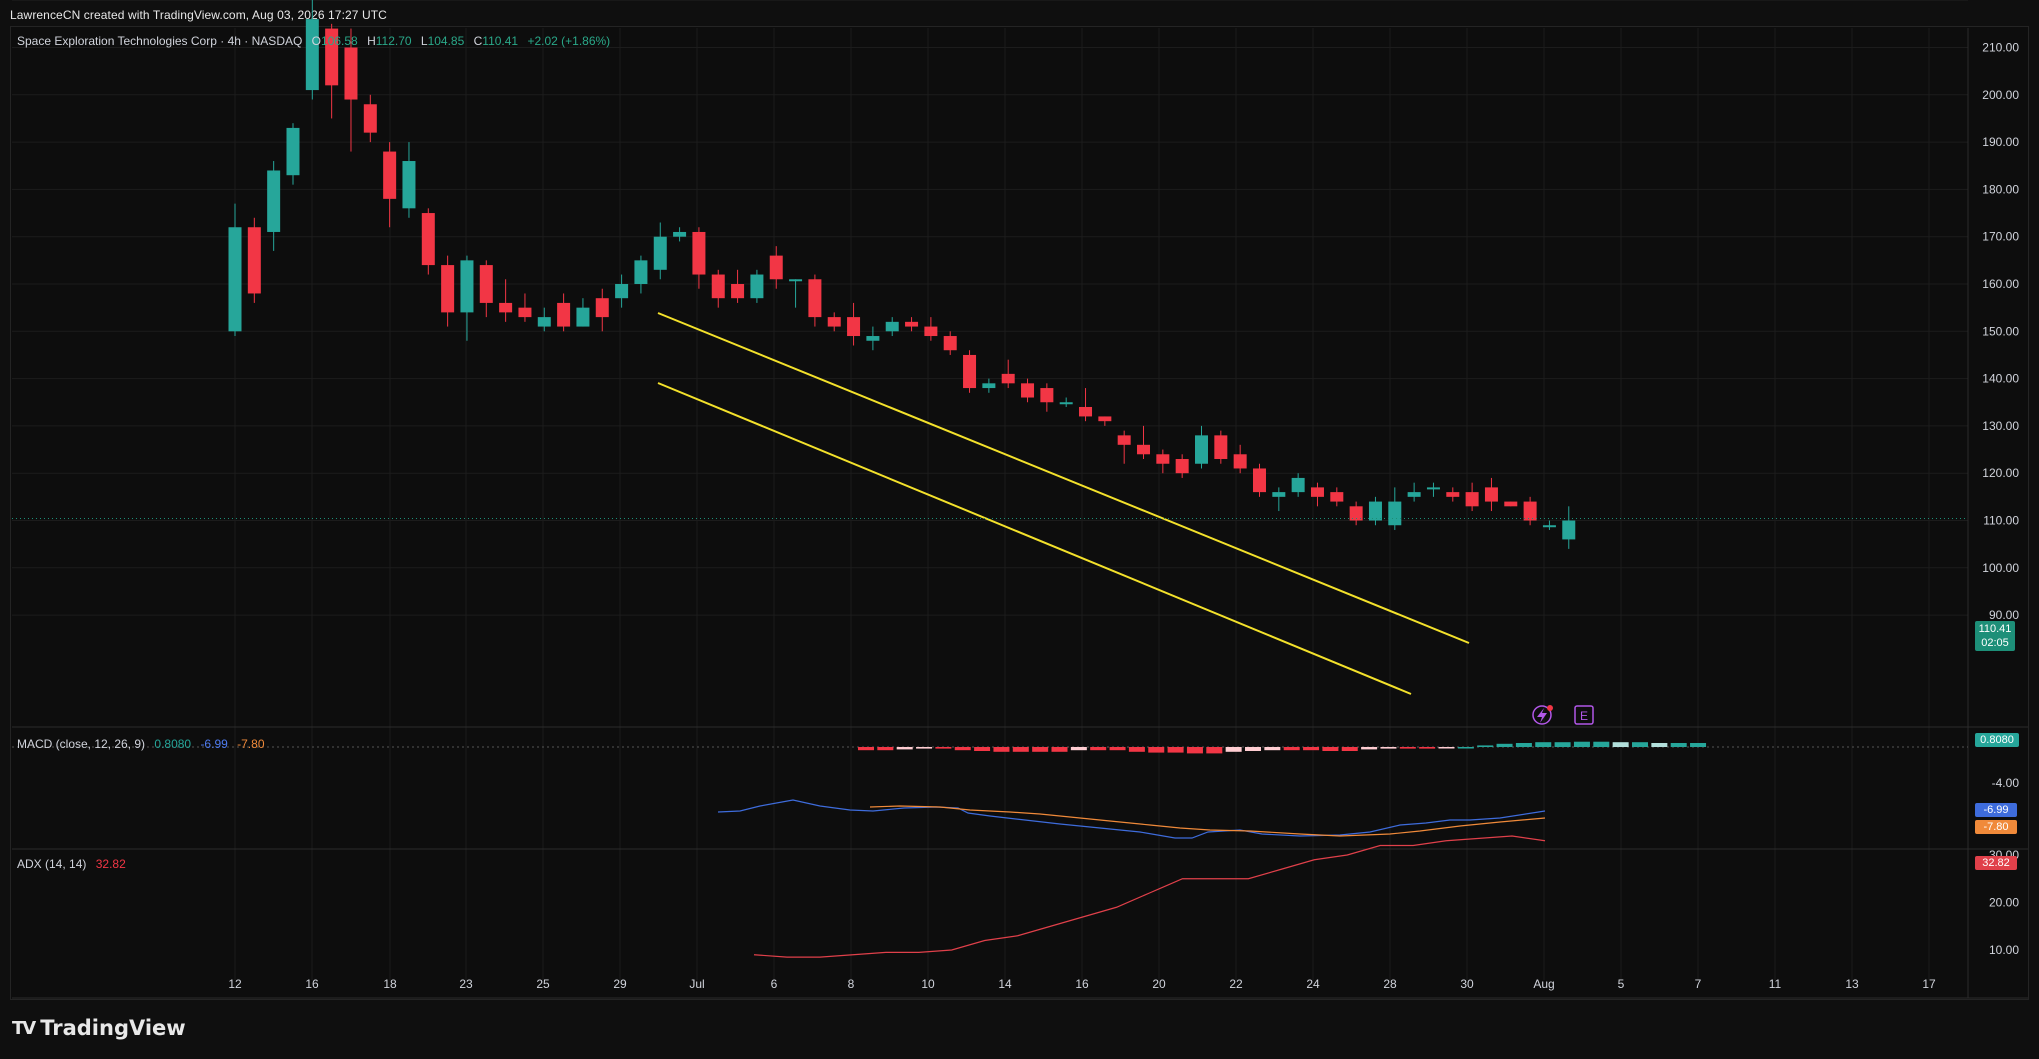 The width and height of the screenshot is (2039, 1059). What do you see at coordinates (1995, 636) in the screenshot?
I see `last-price-tag: 110.41 02:05` at bounding box center [1995, 636].